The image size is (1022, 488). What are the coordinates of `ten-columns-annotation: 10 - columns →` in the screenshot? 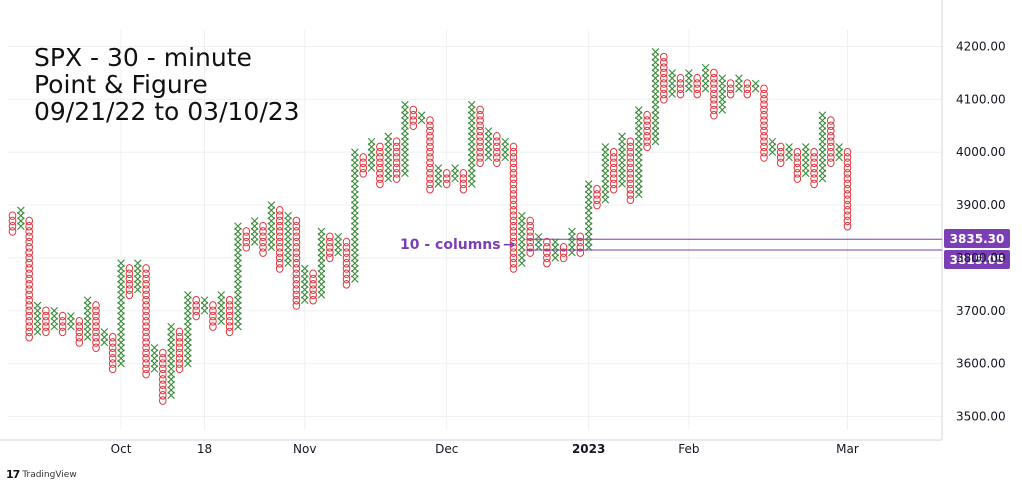 It's located at (457, 245).